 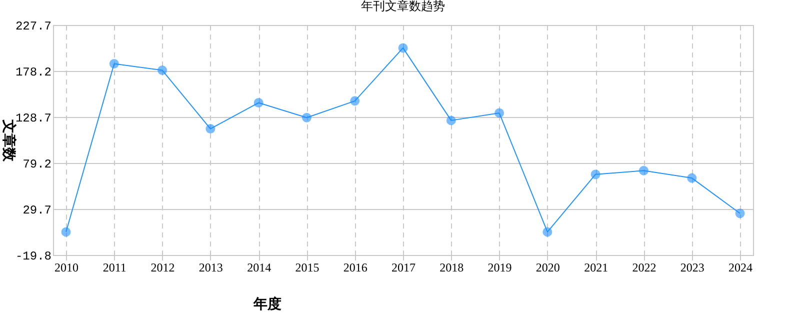 What do you see at coordinates (644, 267) in the screenshot?
I see `x-tick-label: 2022` at bounding box center [644, 267].